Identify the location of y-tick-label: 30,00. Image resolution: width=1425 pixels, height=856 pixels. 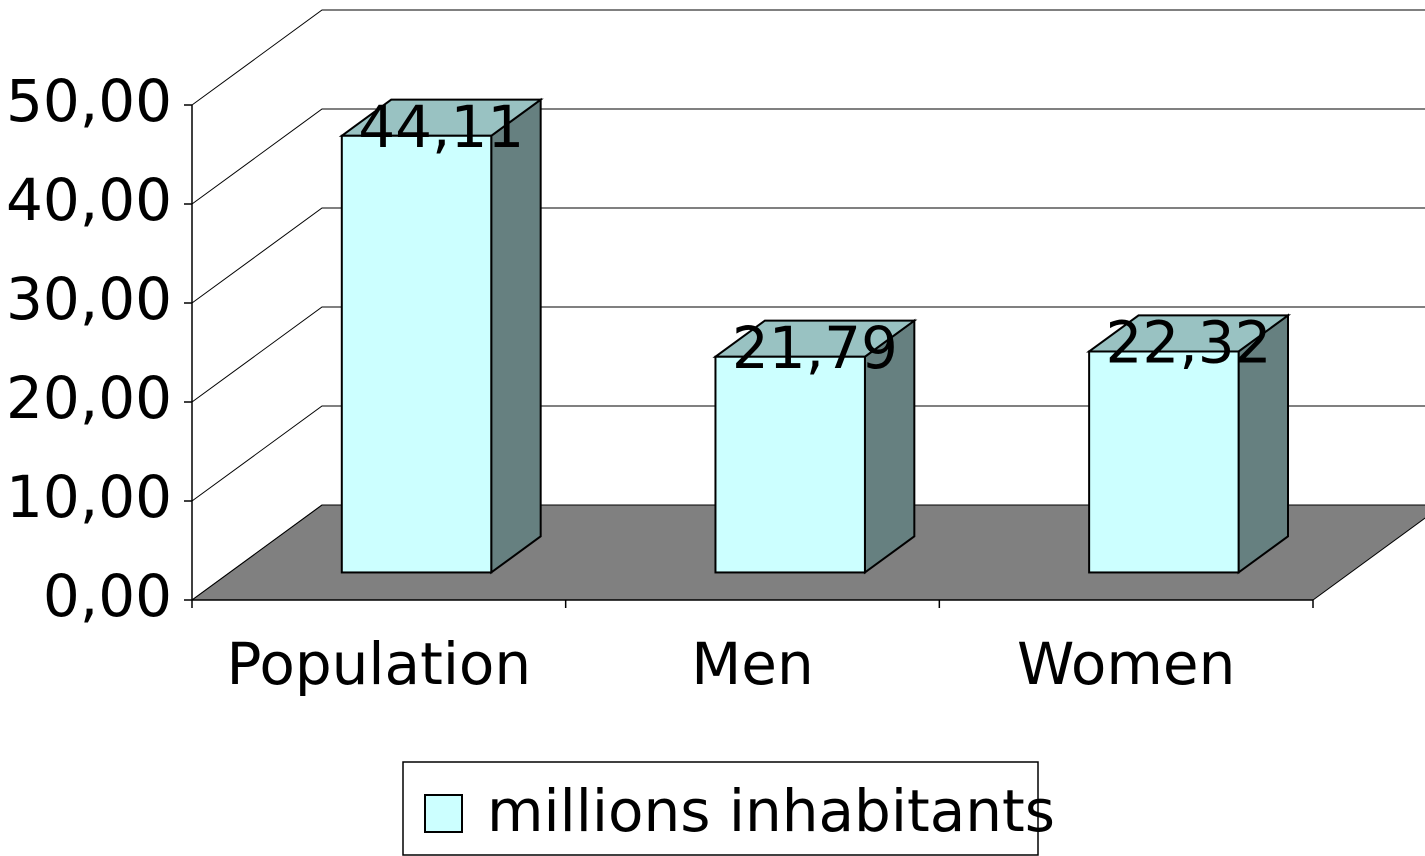
(89, 299).